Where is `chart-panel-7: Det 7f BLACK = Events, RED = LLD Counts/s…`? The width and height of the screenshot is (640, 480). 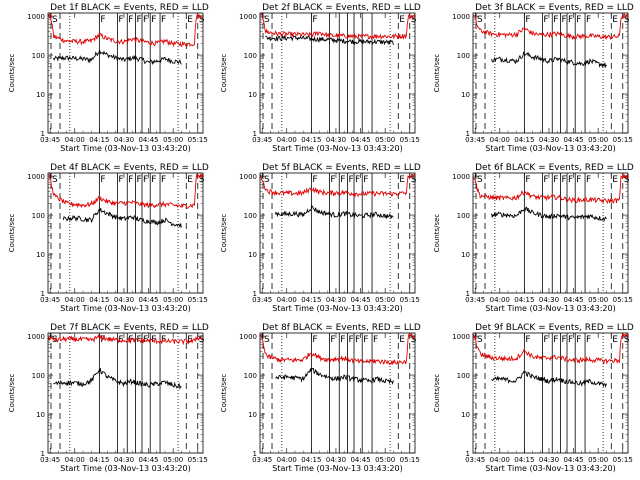 chart-panel-7: Det 7f BLACK = Events, RED = LLD Counts/s… is located at coordinates (108, 398).